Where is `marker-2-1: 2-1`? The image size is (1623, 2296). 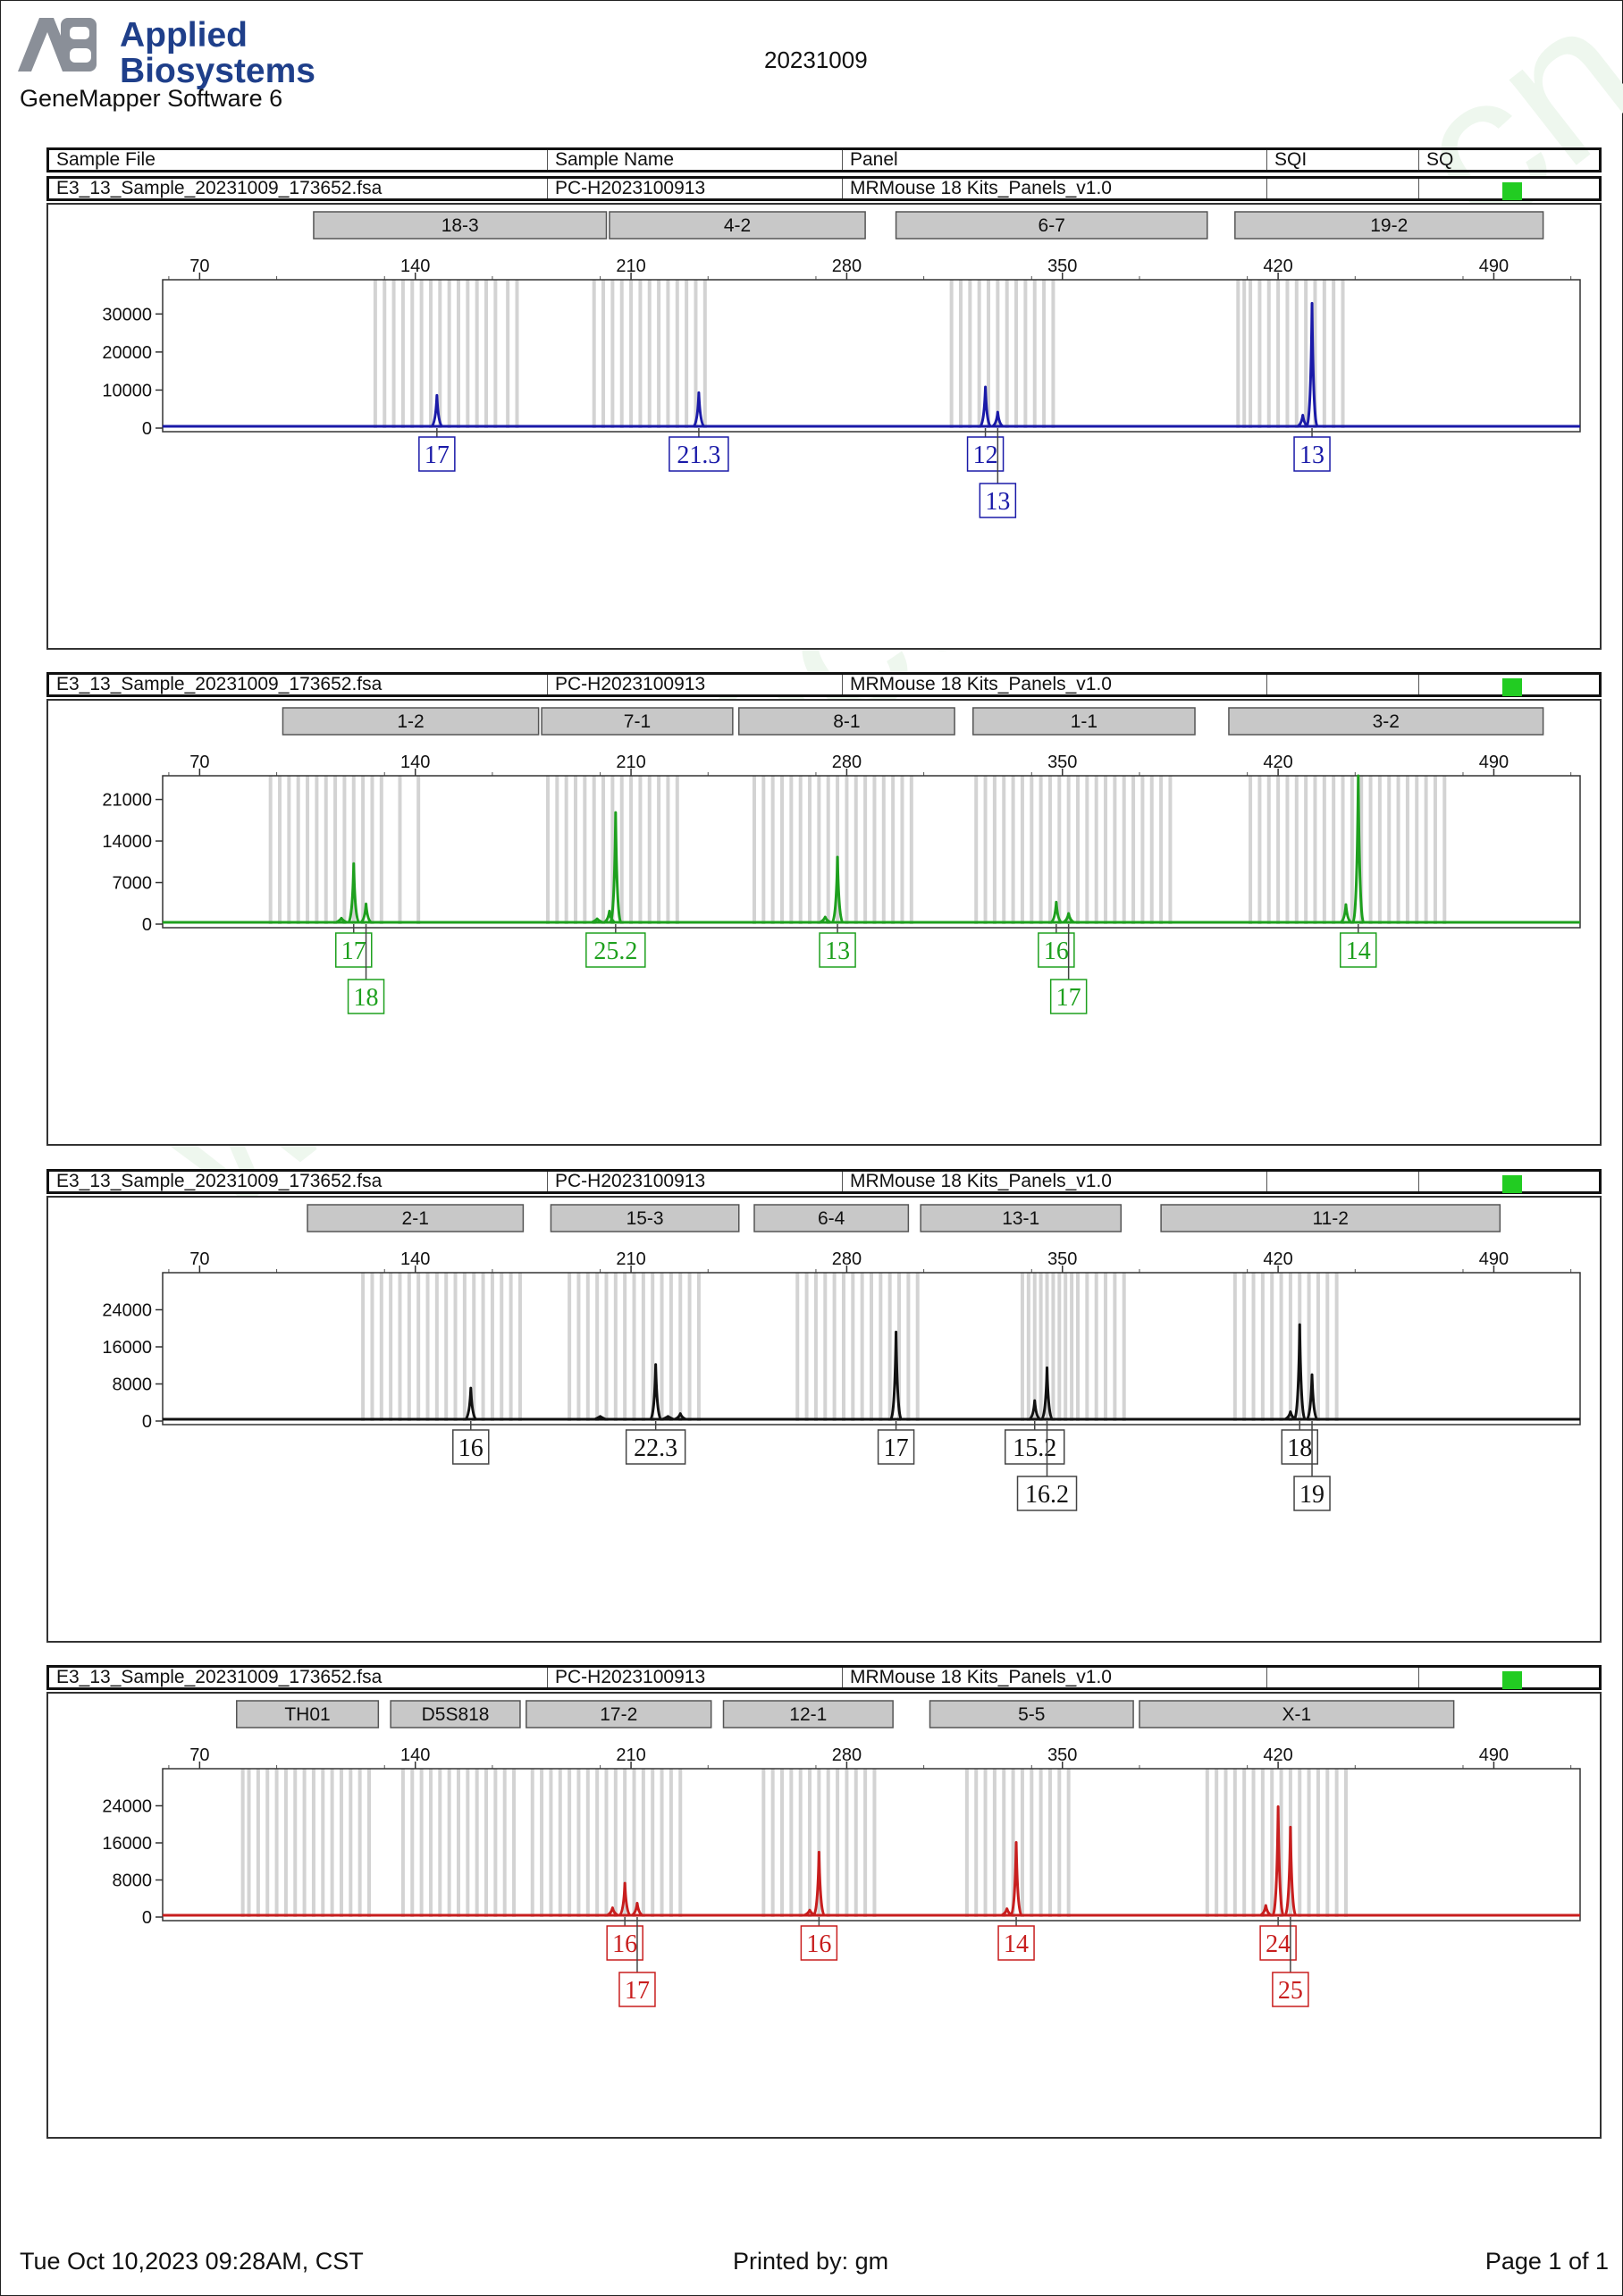 marker-2-1: 2-1 is located at coordinates (416, 1218).